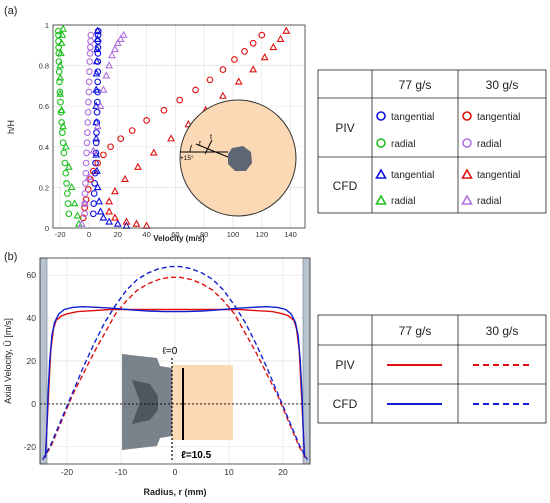 Image resolution: width=550 pixels, height=503 pixels. What do you see at coordinates (467, 116) in the screenshot?
I see `legend-a-piv30-tan-marker` at bounding box center [467, 116].